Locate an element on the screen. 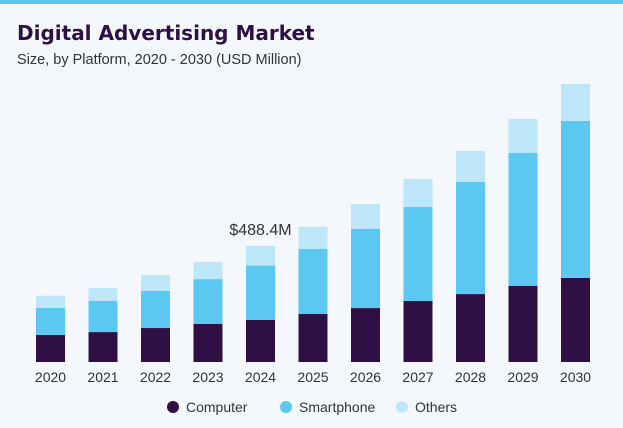 The height and width of the screenshot is (428, 623). bar-smartphone-2026 is located at coordinates (365, 268).